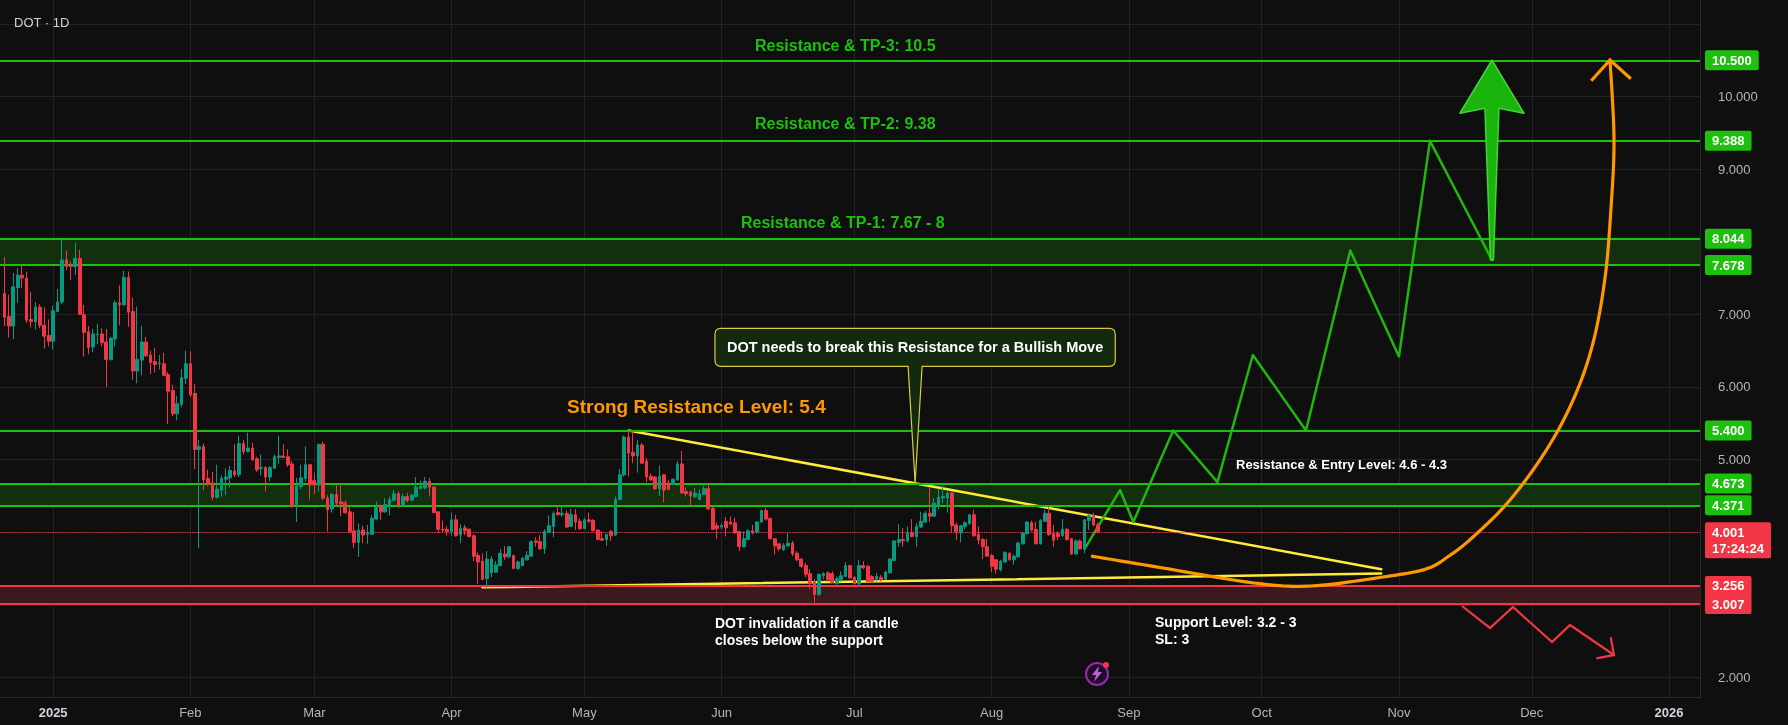 This screenshot has height=725, width=1788. Describe the element at coordinates (1732, 60) in the screenshot. I see `ref-line-label: 10.500` at that location.